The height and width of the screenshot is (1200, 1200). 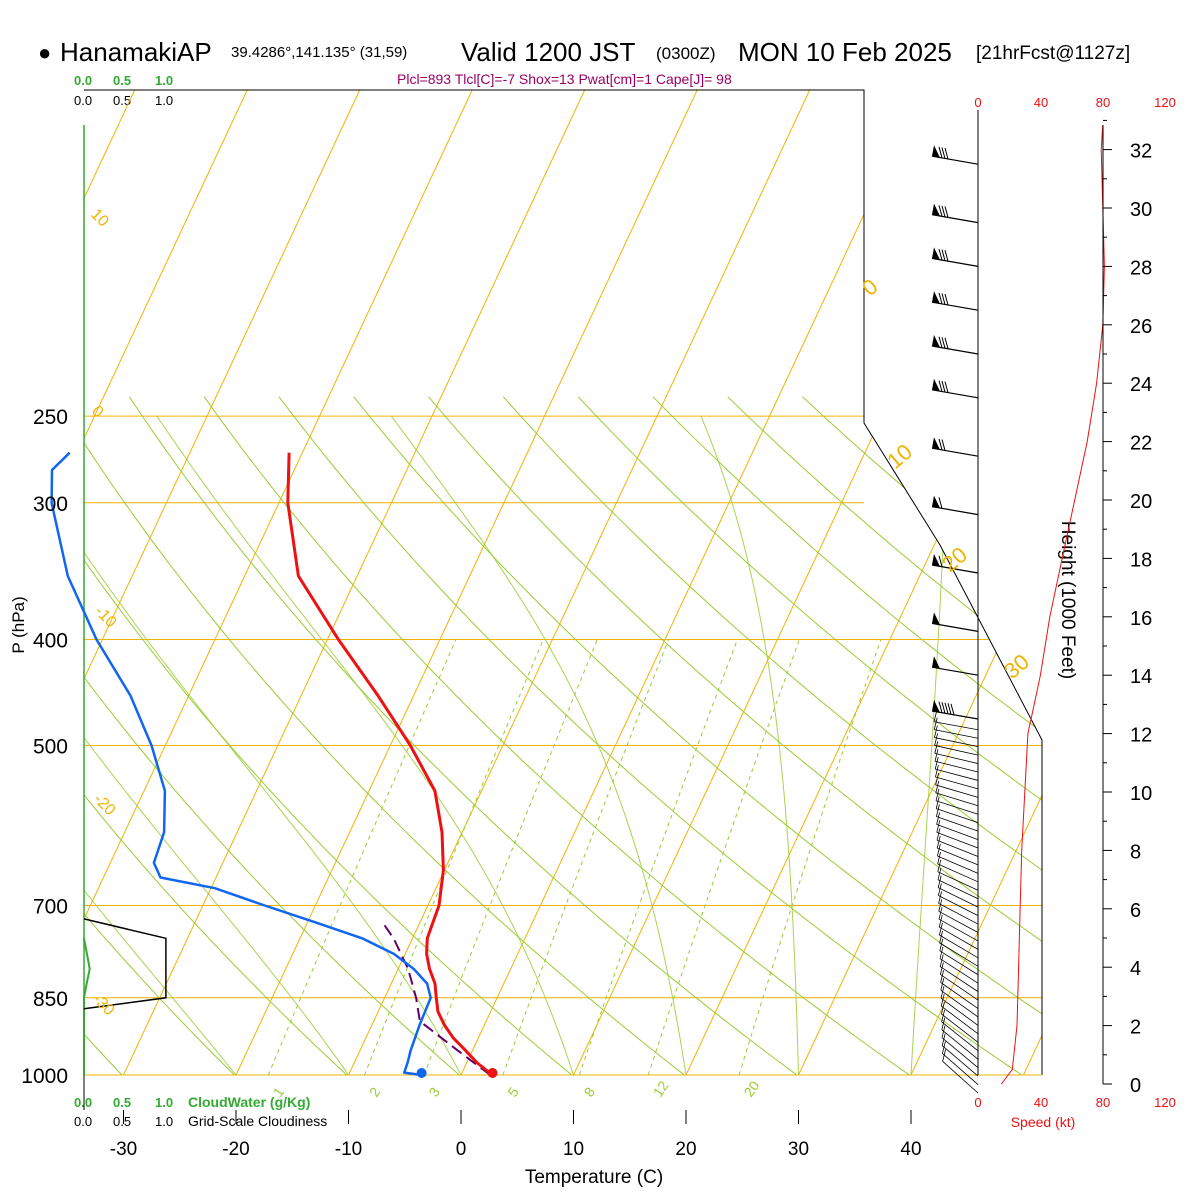 I want to click on pressure-tick-label: 1000, so click(x=44, y=1076).